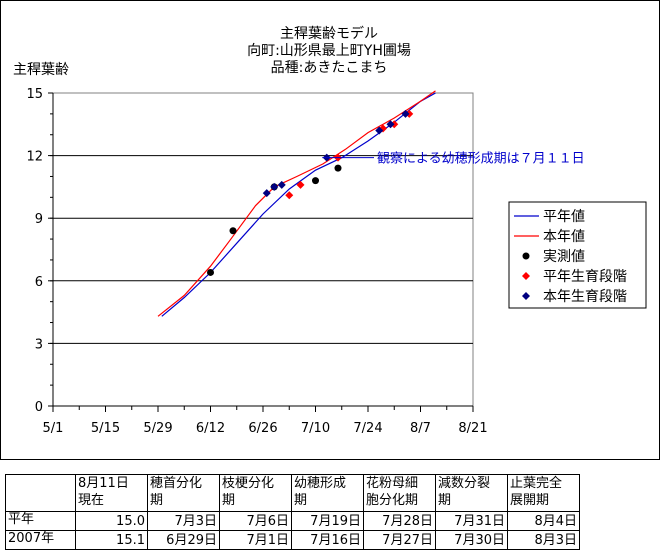 Image resolution: width=660 pixels, height=556 pixels. What do you see at coordinates (40, 540) in the screenshot?
I see `row-label: 2007年` at bounding box center [40, 540].